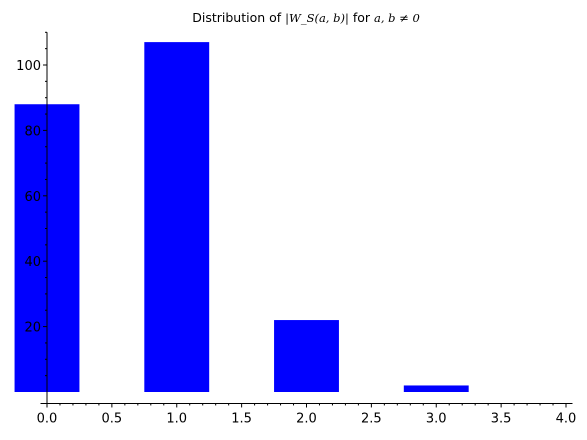 The width and height of the screenshot is (587, 440). Describe the element at coordinates (317, 18) in the screenshot. I see `title-quantity: |W_S(a, b)|` at that location.